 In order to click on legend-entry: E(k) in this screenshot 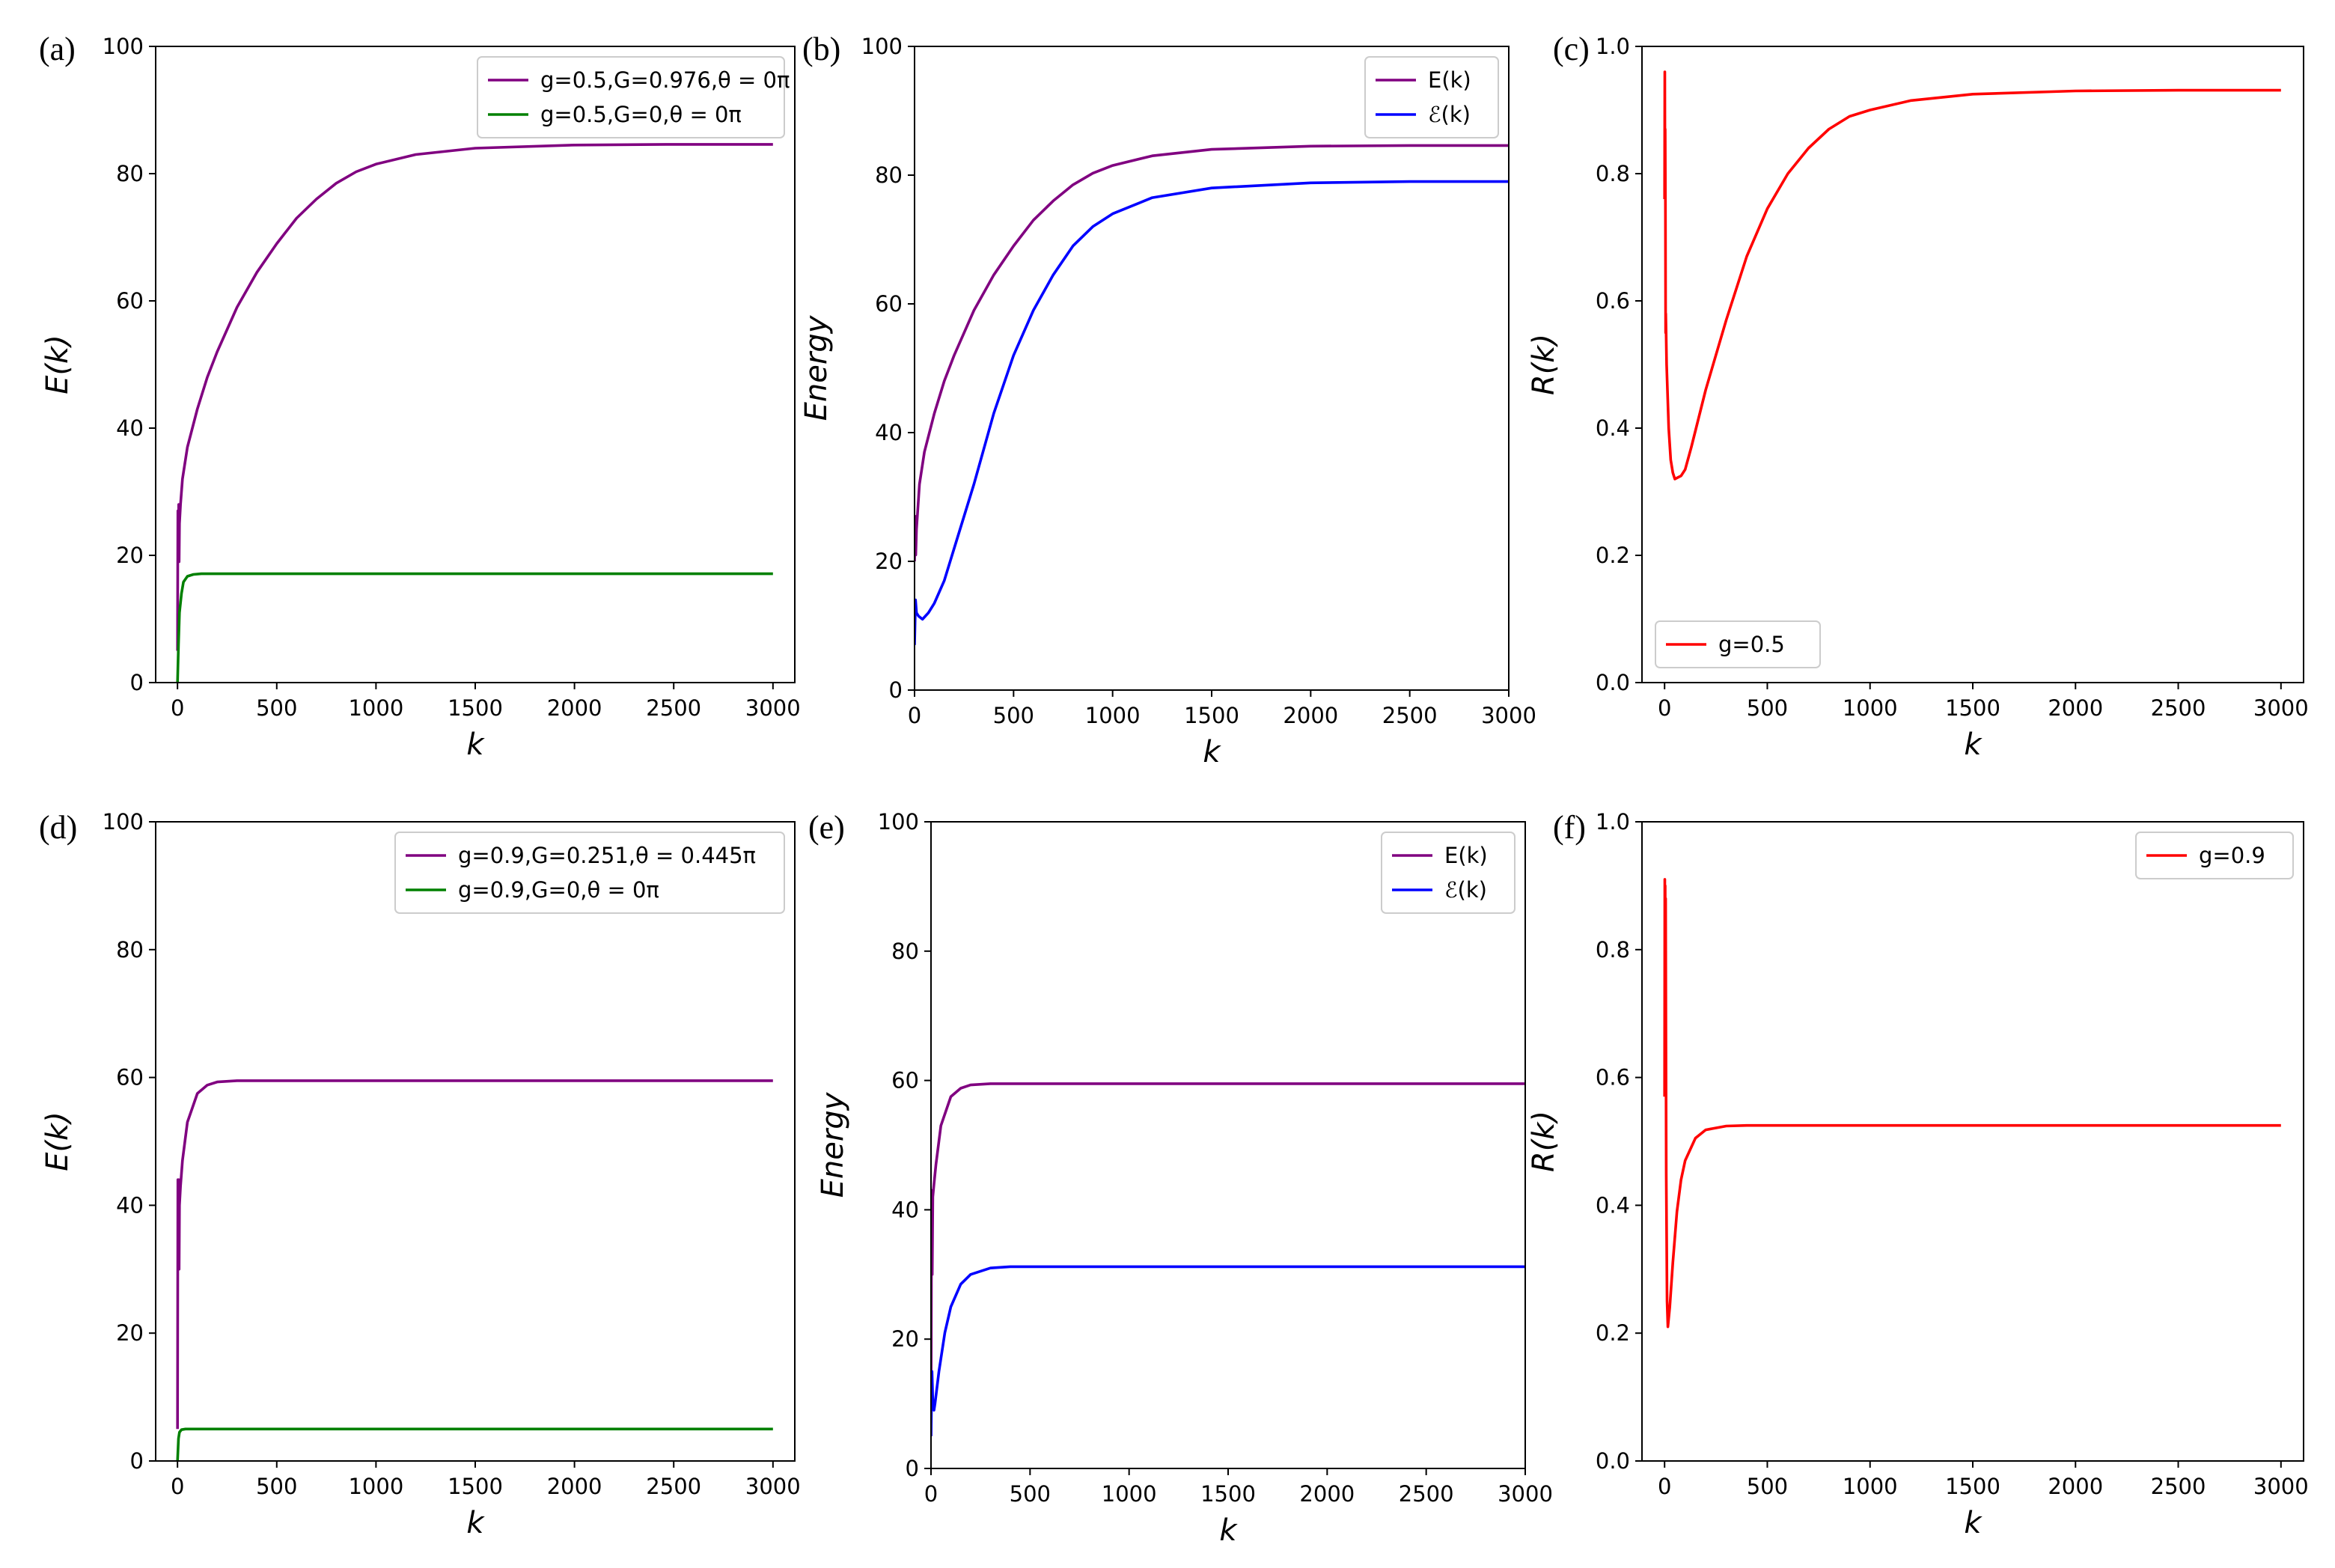, I will do `click(1450, 80)`.